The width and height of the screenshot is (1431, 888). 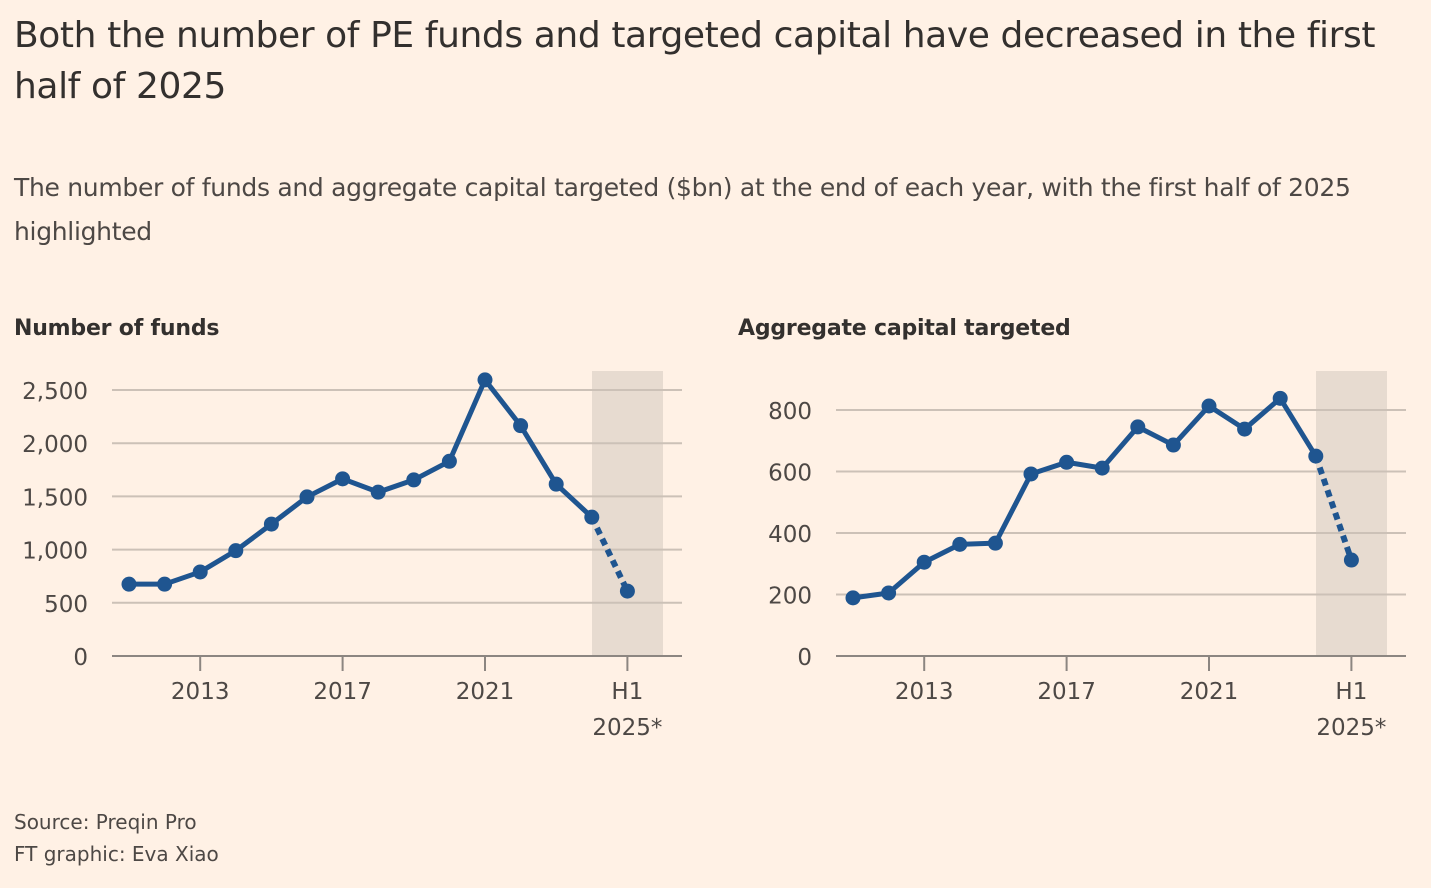 I want to click on source-note: Source: Preqin Pro, so click(x=105, y=822).